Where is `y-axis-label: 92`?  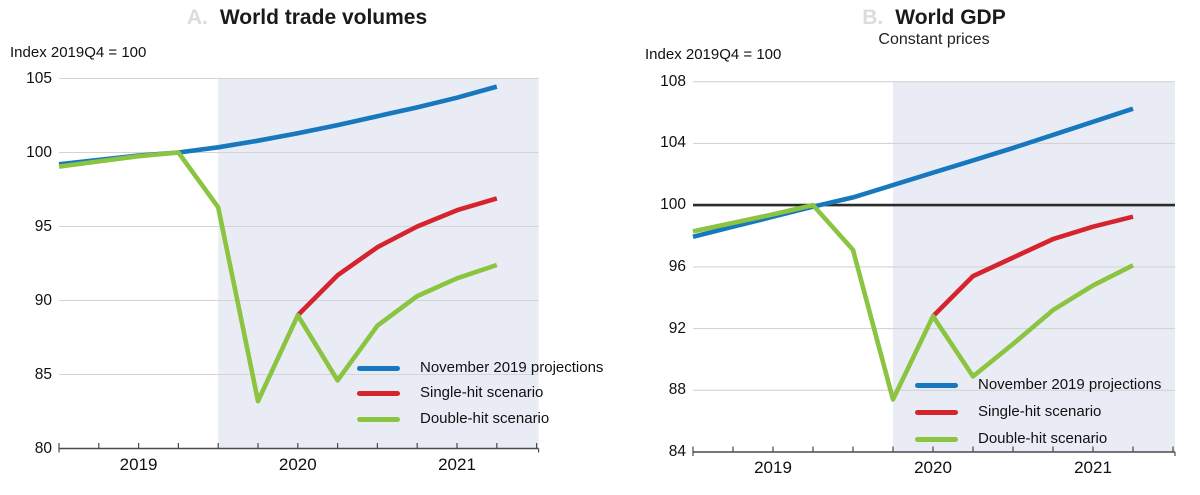
y-axis-label: 92 is located at coordinates (677, 328).